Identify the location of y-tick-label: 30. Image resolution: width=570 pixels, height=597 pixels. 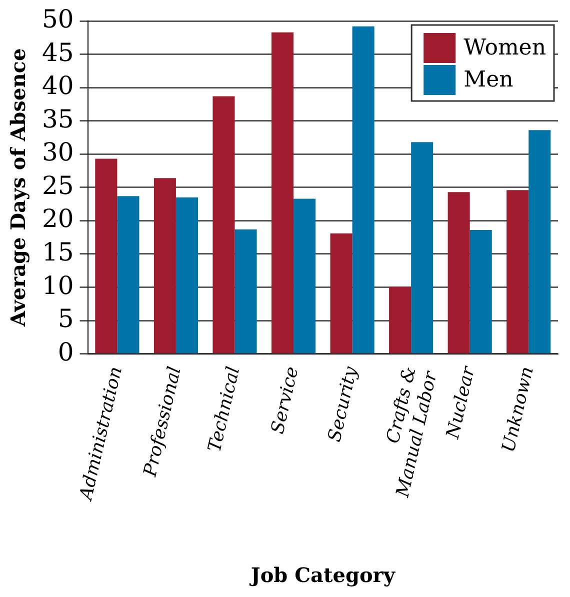
(58, 152).